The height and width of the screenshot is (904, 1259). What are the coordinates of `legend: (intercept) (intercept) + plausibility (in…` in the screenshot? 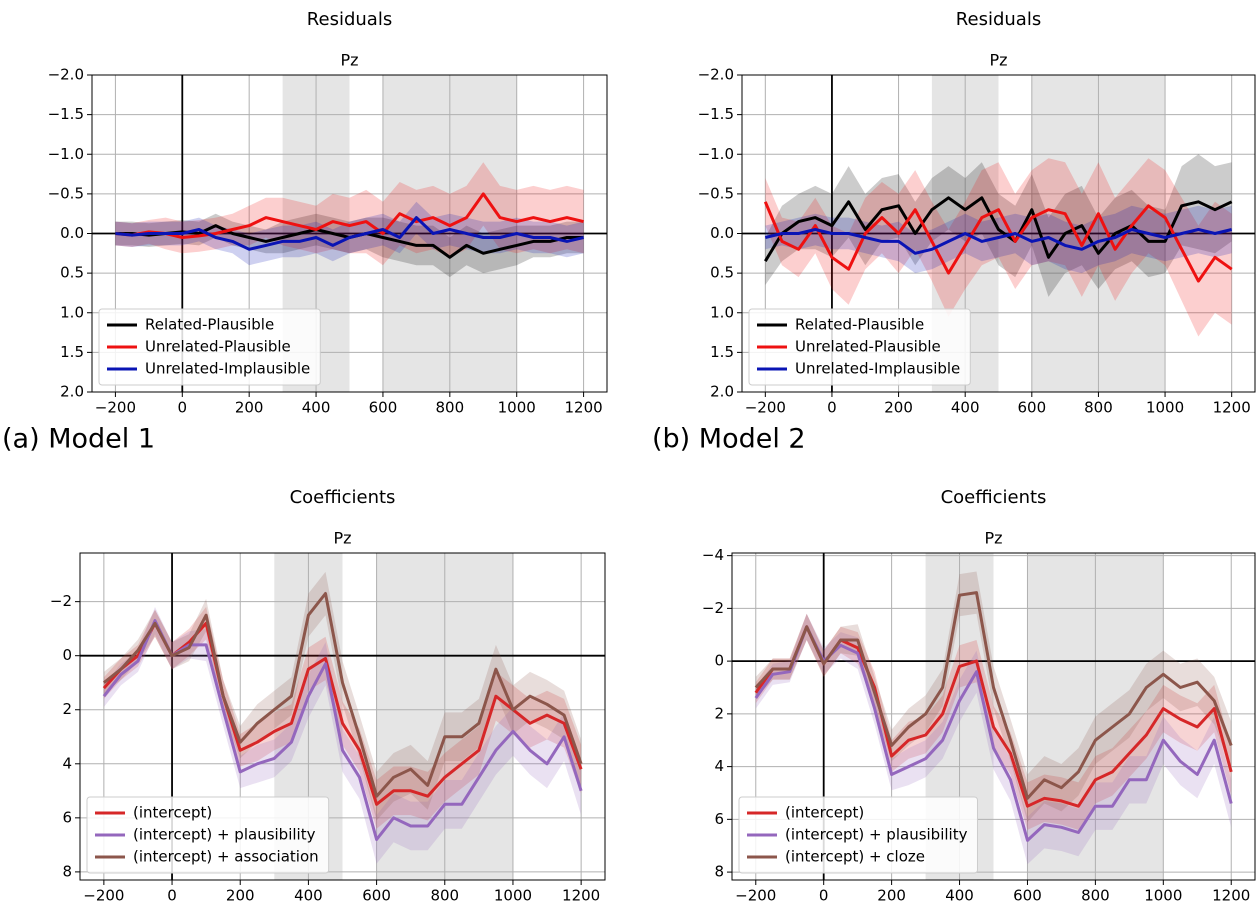 It's located at (208, 835).